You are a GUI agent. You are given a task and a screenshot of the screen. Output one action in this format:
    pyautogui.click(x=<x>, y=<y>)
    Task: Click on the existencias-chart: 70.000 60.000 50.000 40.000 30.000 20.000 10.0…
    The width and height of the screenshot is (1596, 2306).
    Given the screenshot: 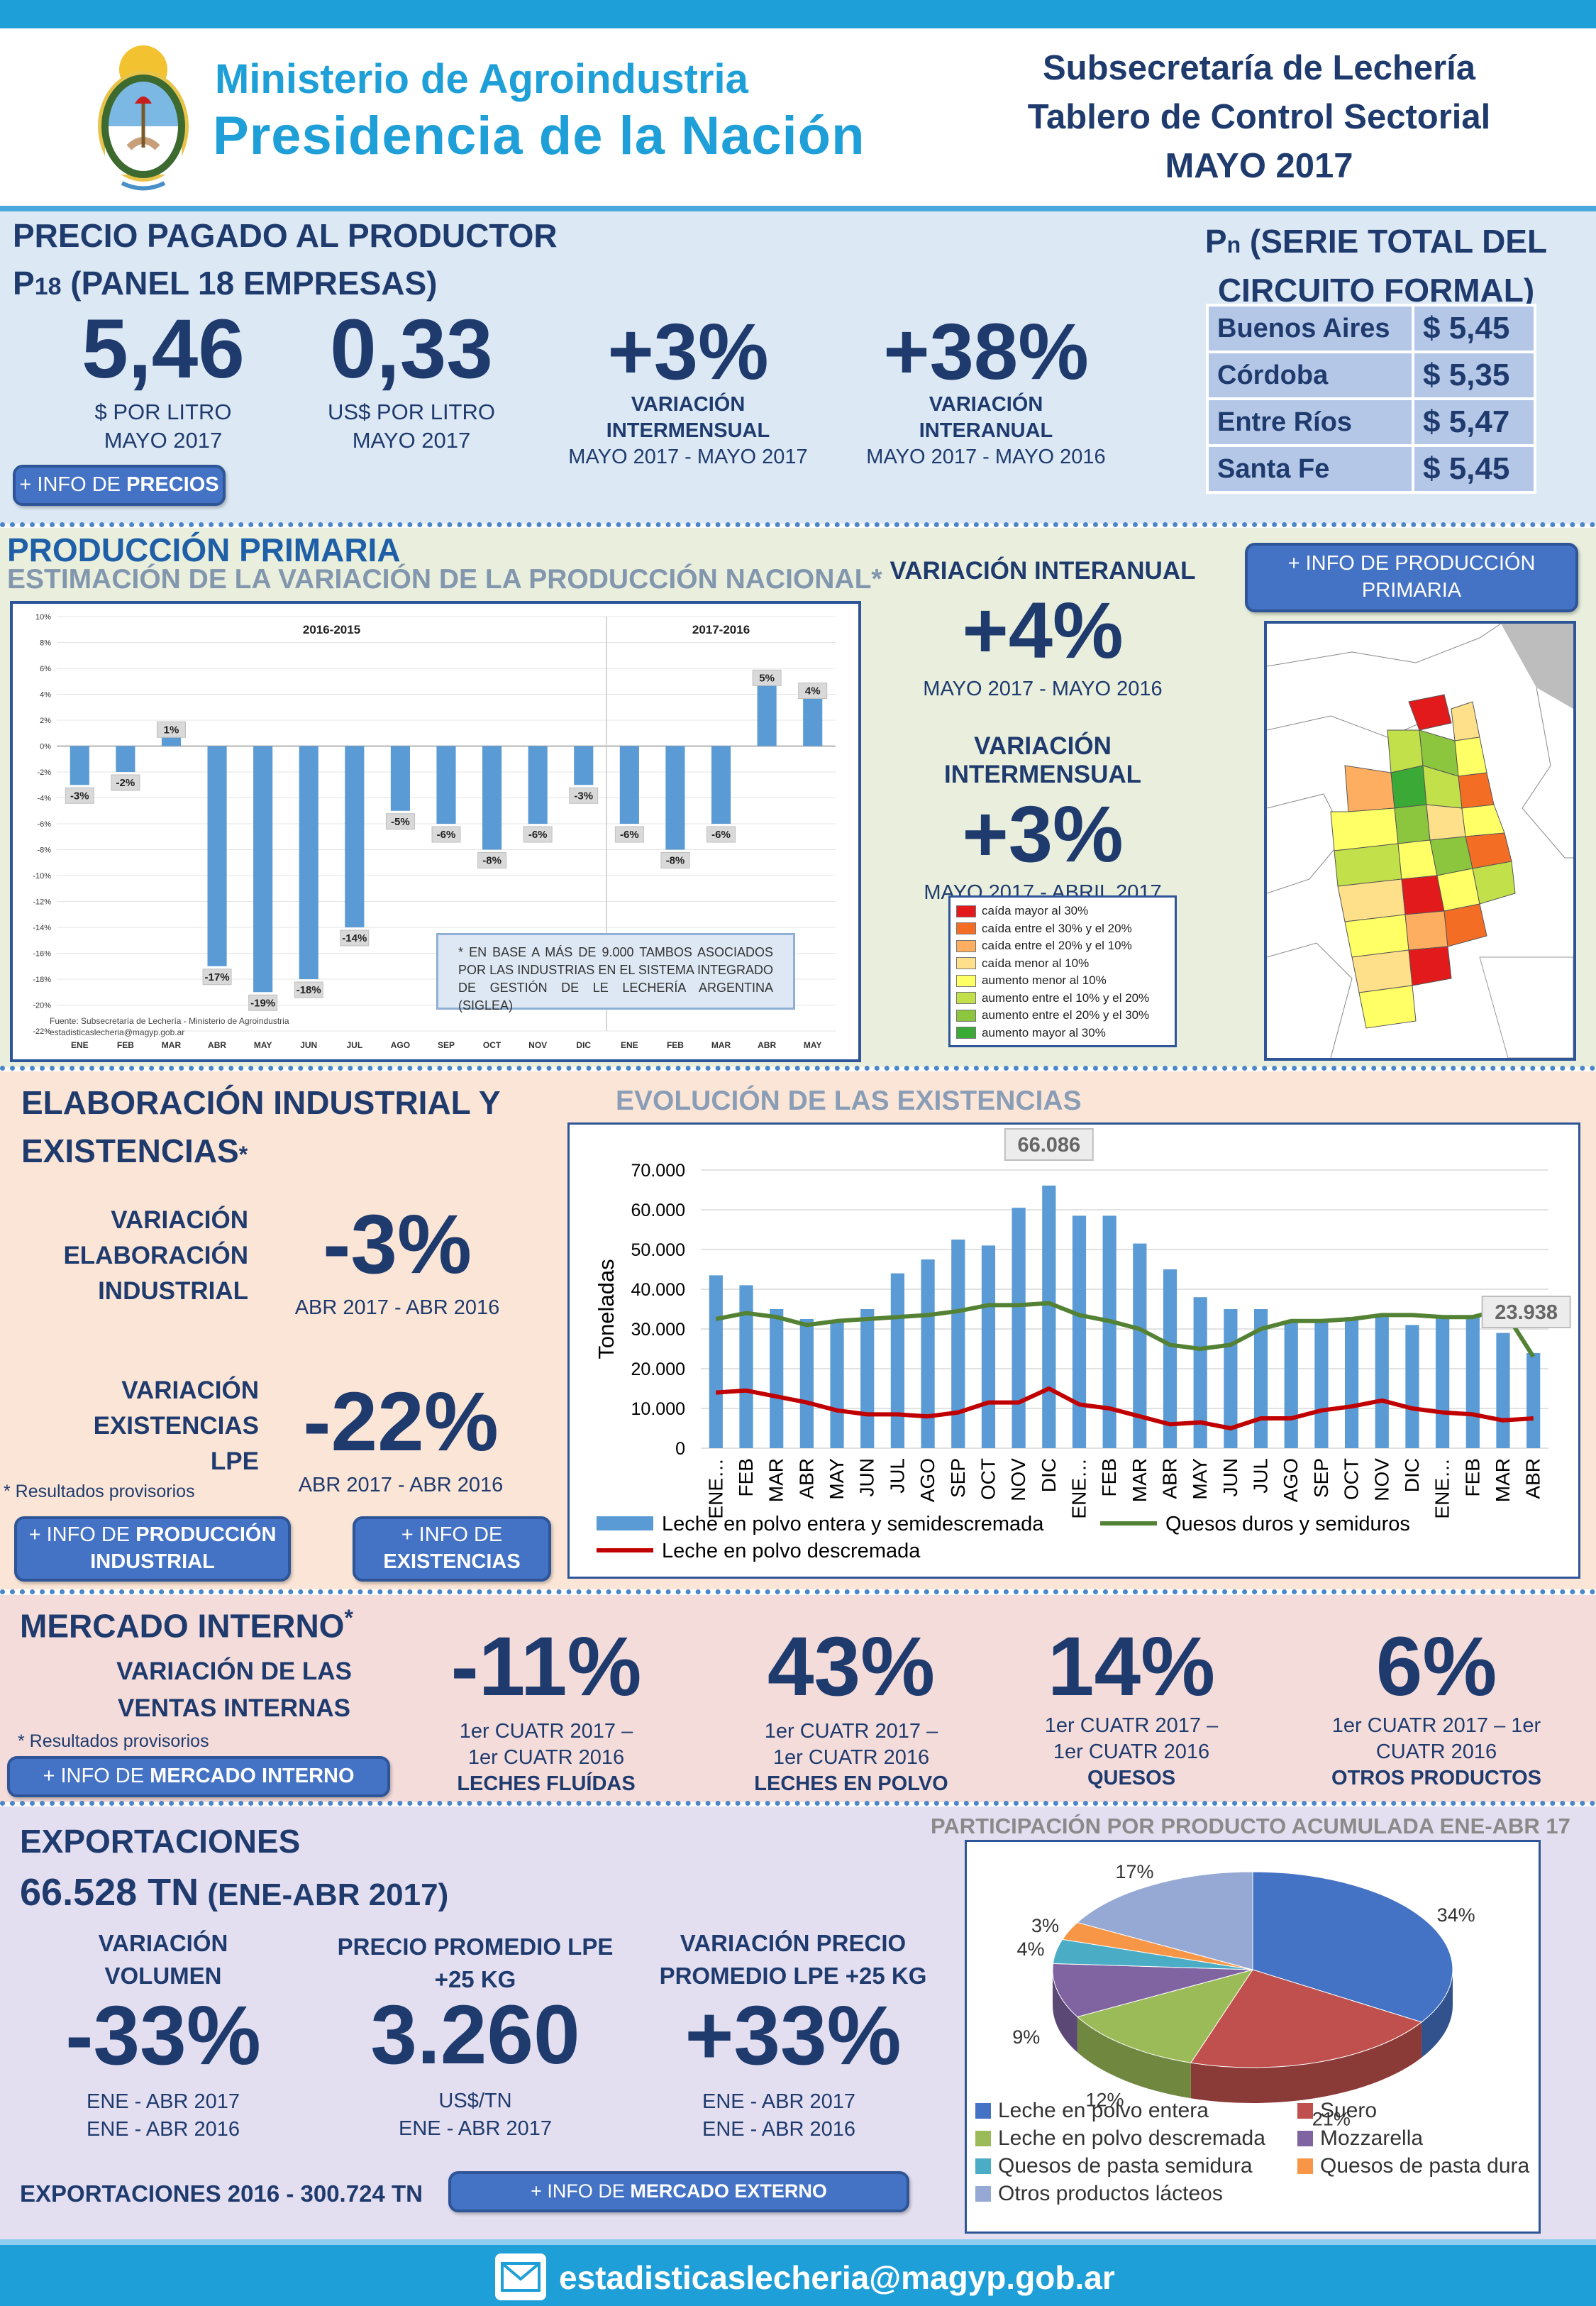 What is the action you would take?
    pyautogui.click(x=1082, y=1345)
    